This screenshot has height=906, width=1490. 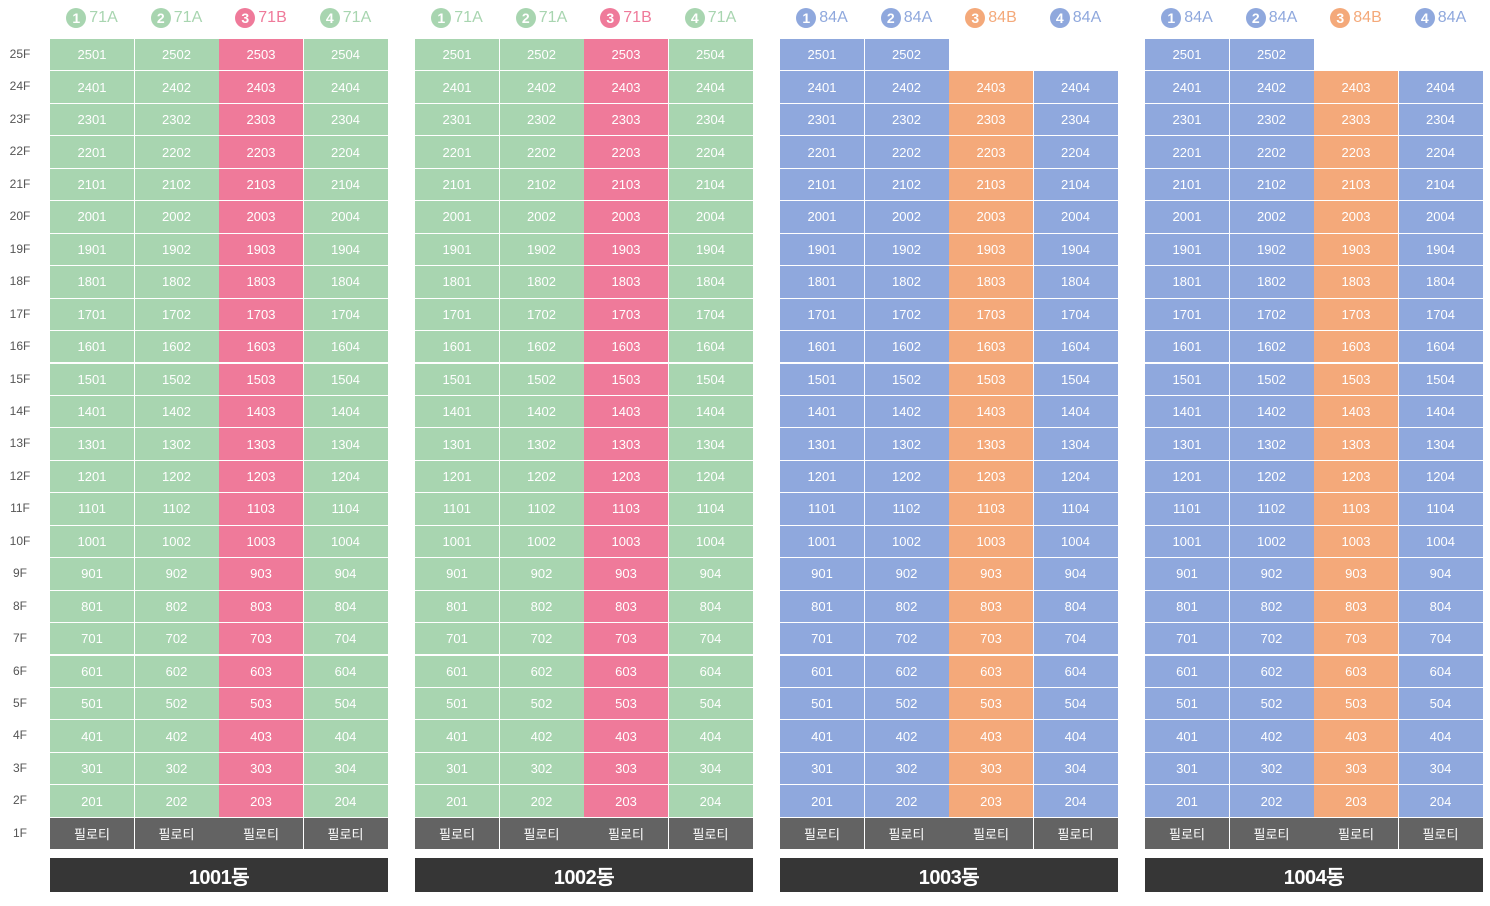 I want to click on unit-cell: 1802, so click(x=1271, y=282).